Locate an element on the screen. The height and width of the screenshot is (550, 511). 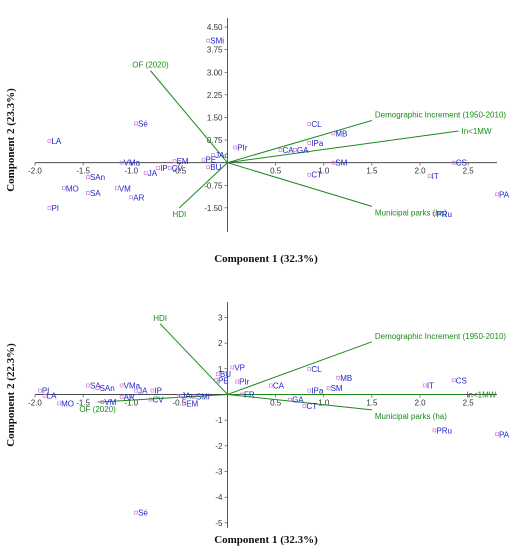
loading-vector-label: Demographic Increment (1950-2010) is located at coordinates (441, 114).